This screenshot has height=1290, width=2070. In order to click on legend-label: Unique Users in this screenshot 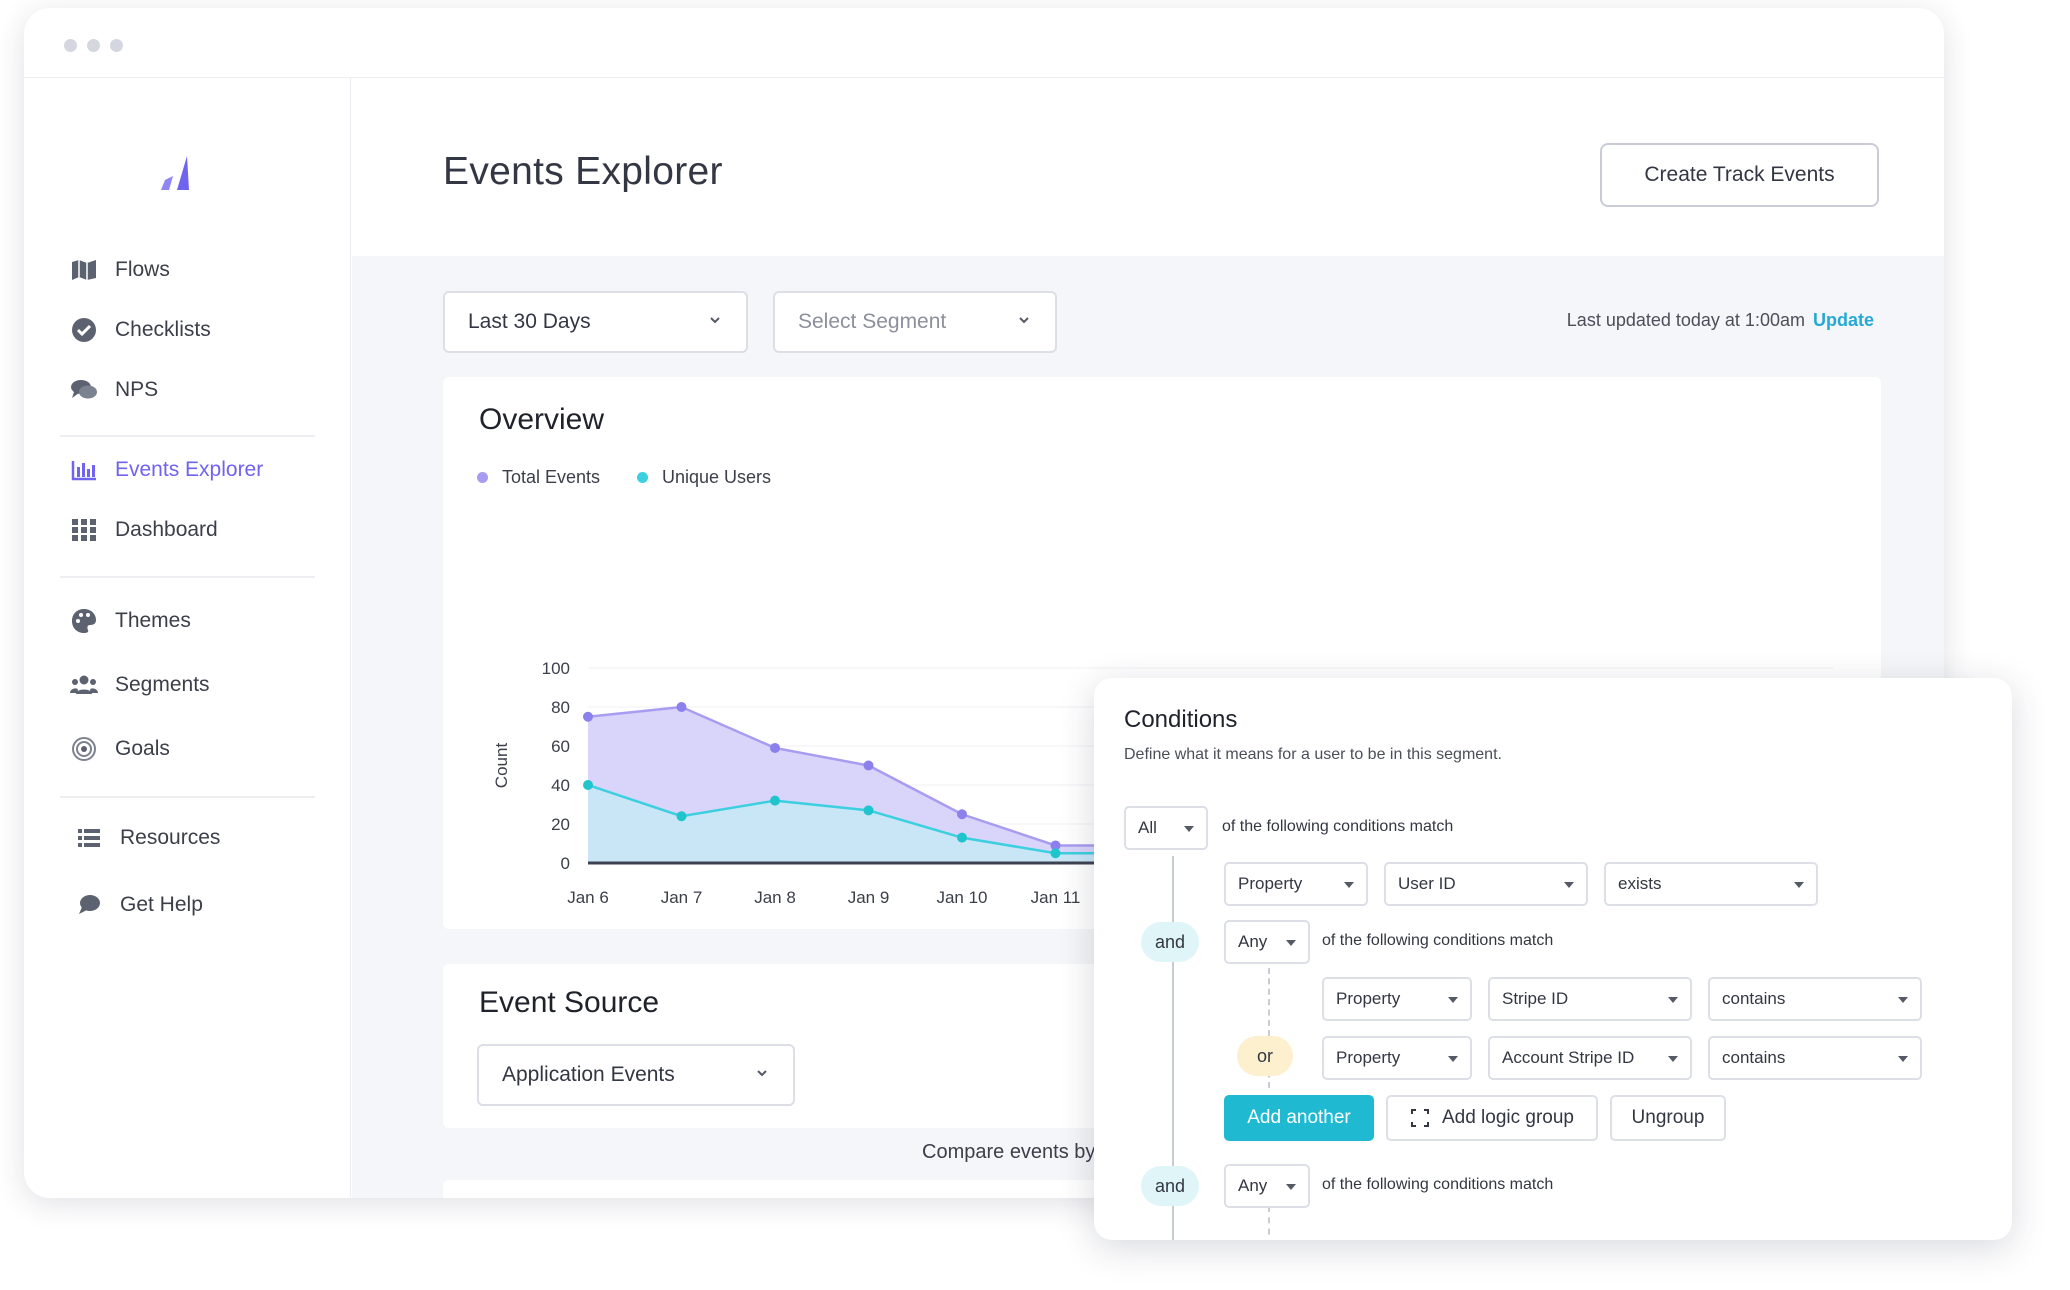, I will do `click(717, 477)`.